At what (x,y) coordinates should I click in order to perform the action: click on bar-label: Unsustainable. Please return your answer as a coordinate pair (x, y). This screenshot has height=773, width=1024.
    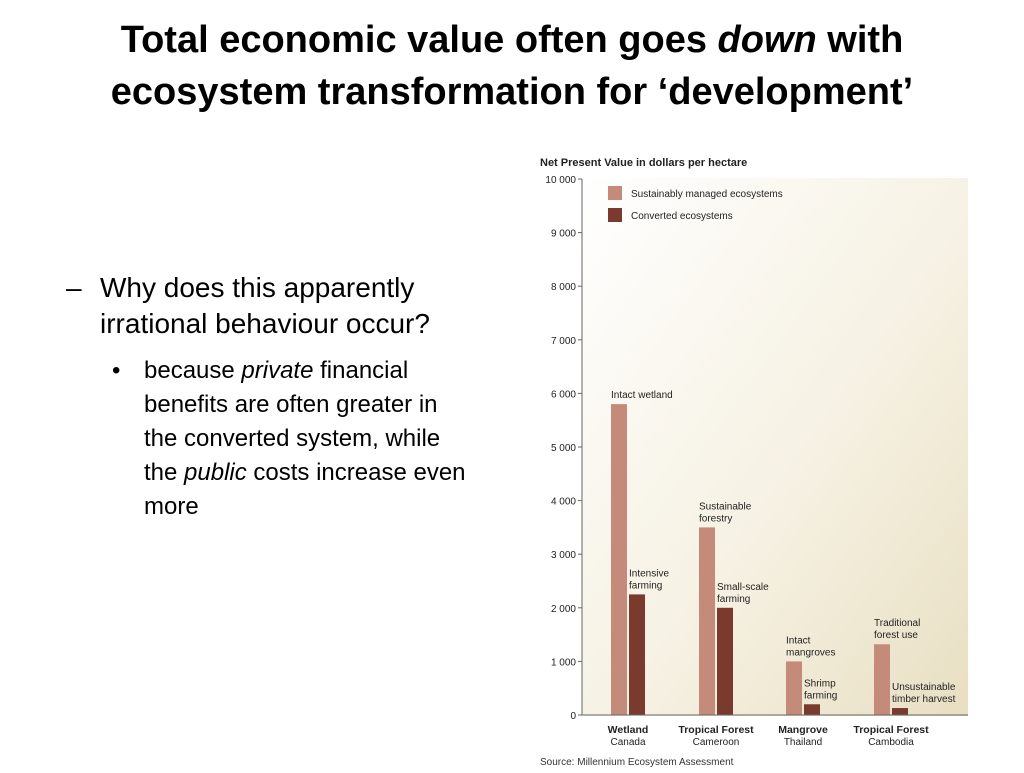
    Looking at the image, I should click on (924, 687).